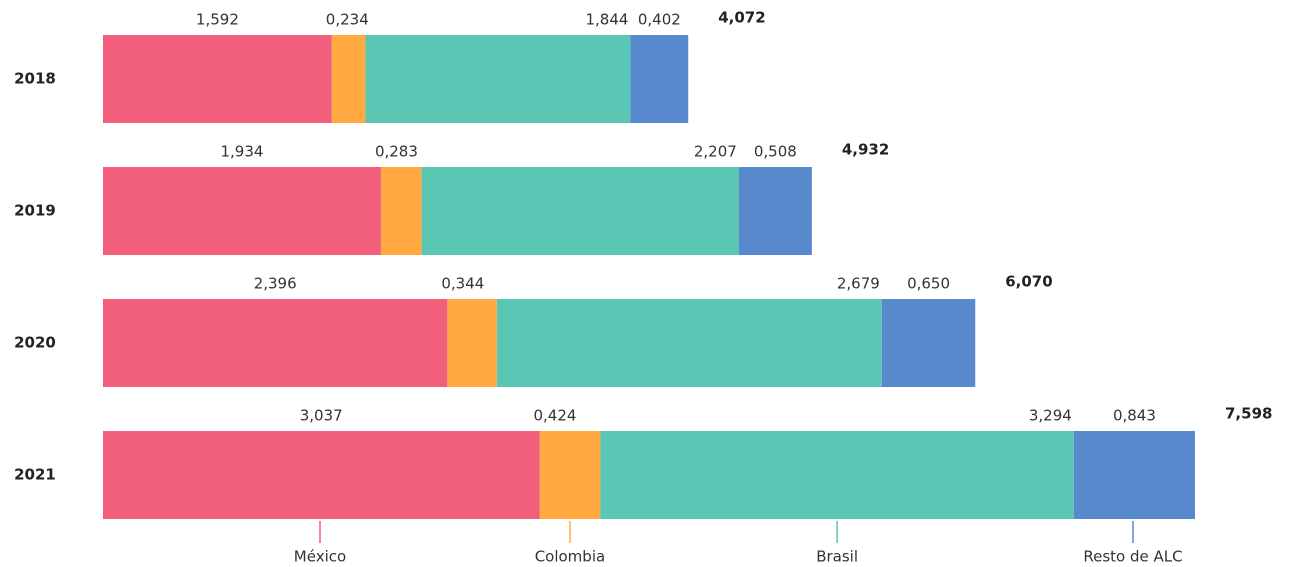 This screenshot has width=1300, height=567. I want to click on legend-label: Colombia, so click(570, 557).